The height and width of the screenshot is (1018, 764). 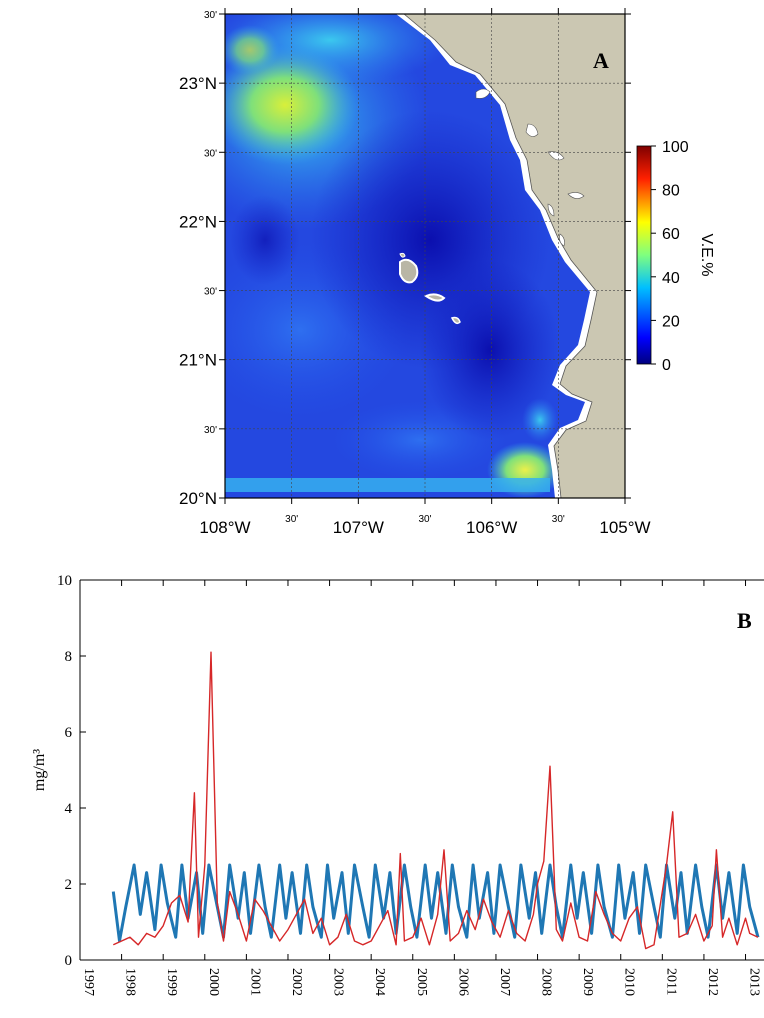 I want to click on islet, so click(x=402, y=255).